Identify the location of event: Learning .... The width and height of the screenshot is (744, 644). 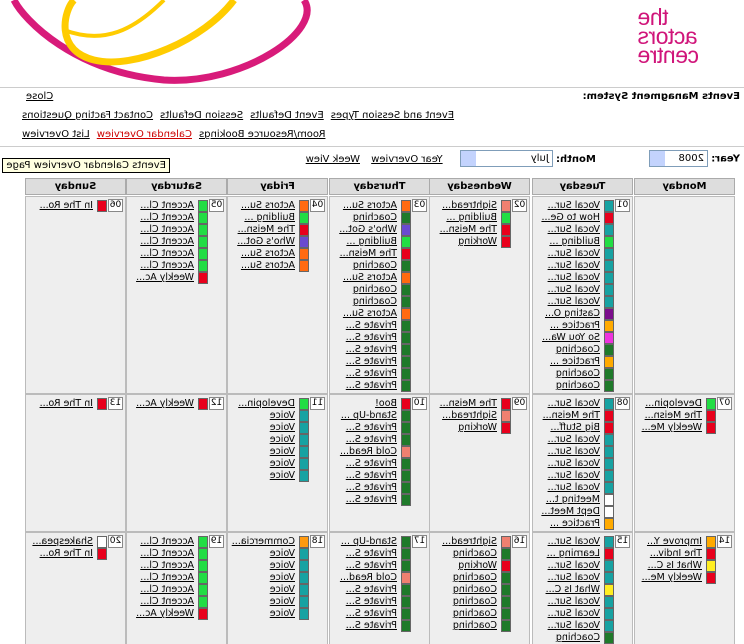
(580, 554).